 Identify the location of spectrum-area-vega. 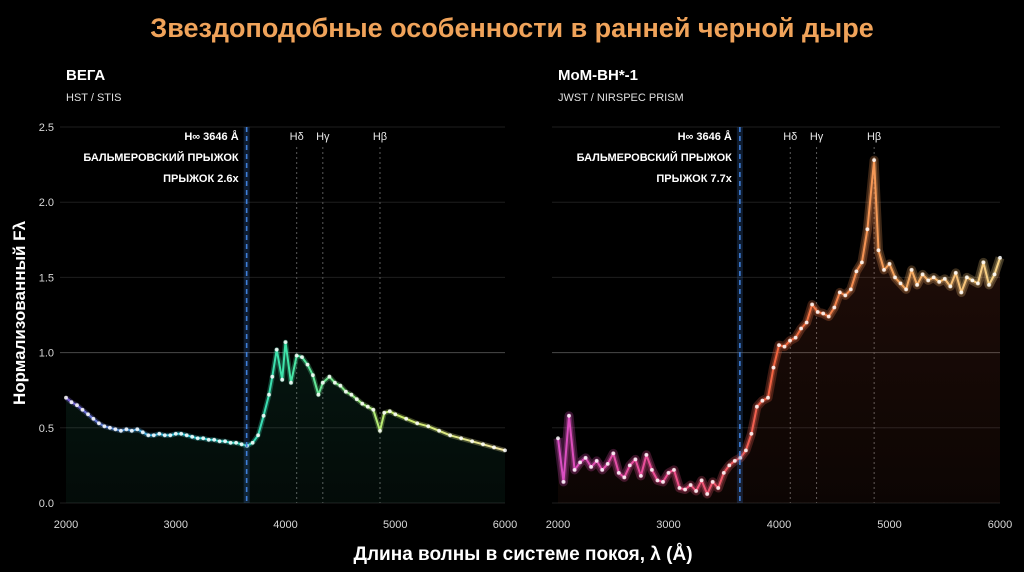
(285, 422).